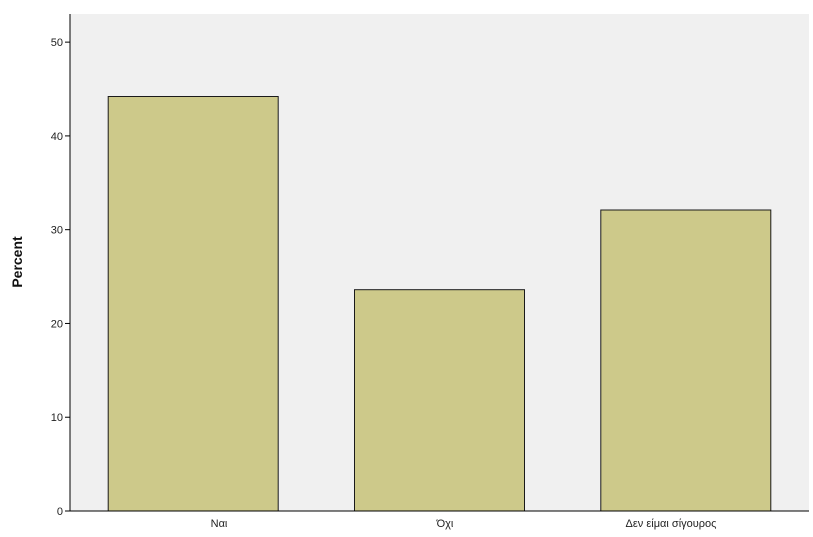 The image size is (813, 537). I want to click on y-axis-title: Percent, so click(17, 262).